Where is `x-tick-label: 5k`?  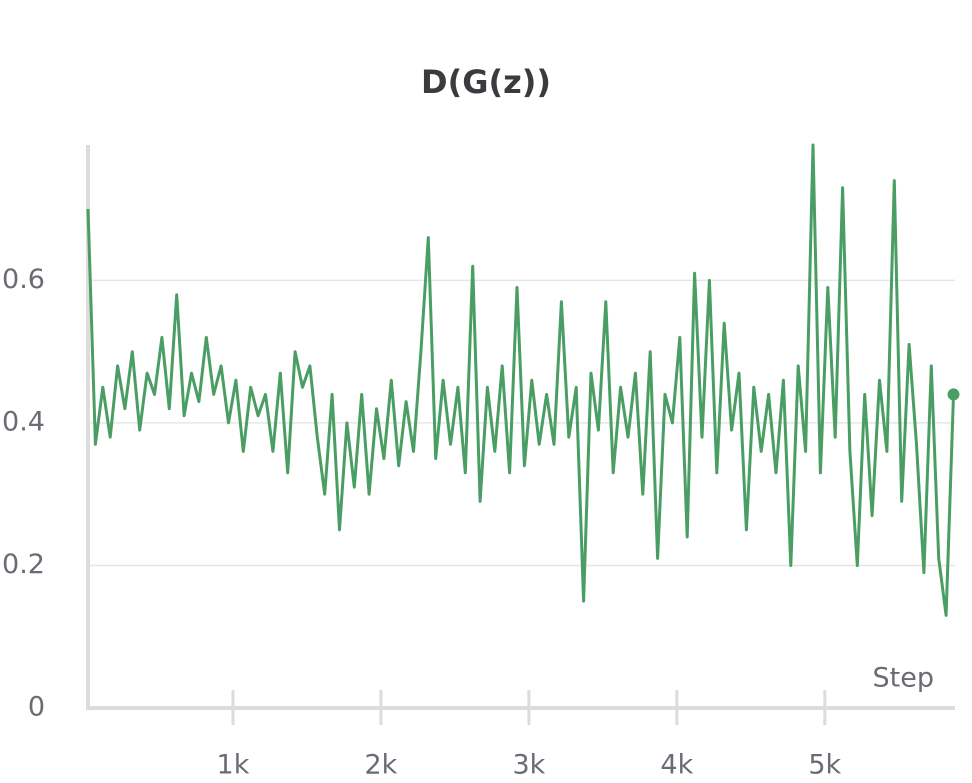 x-tick-label: 5k is located at coordinates (824, 765).